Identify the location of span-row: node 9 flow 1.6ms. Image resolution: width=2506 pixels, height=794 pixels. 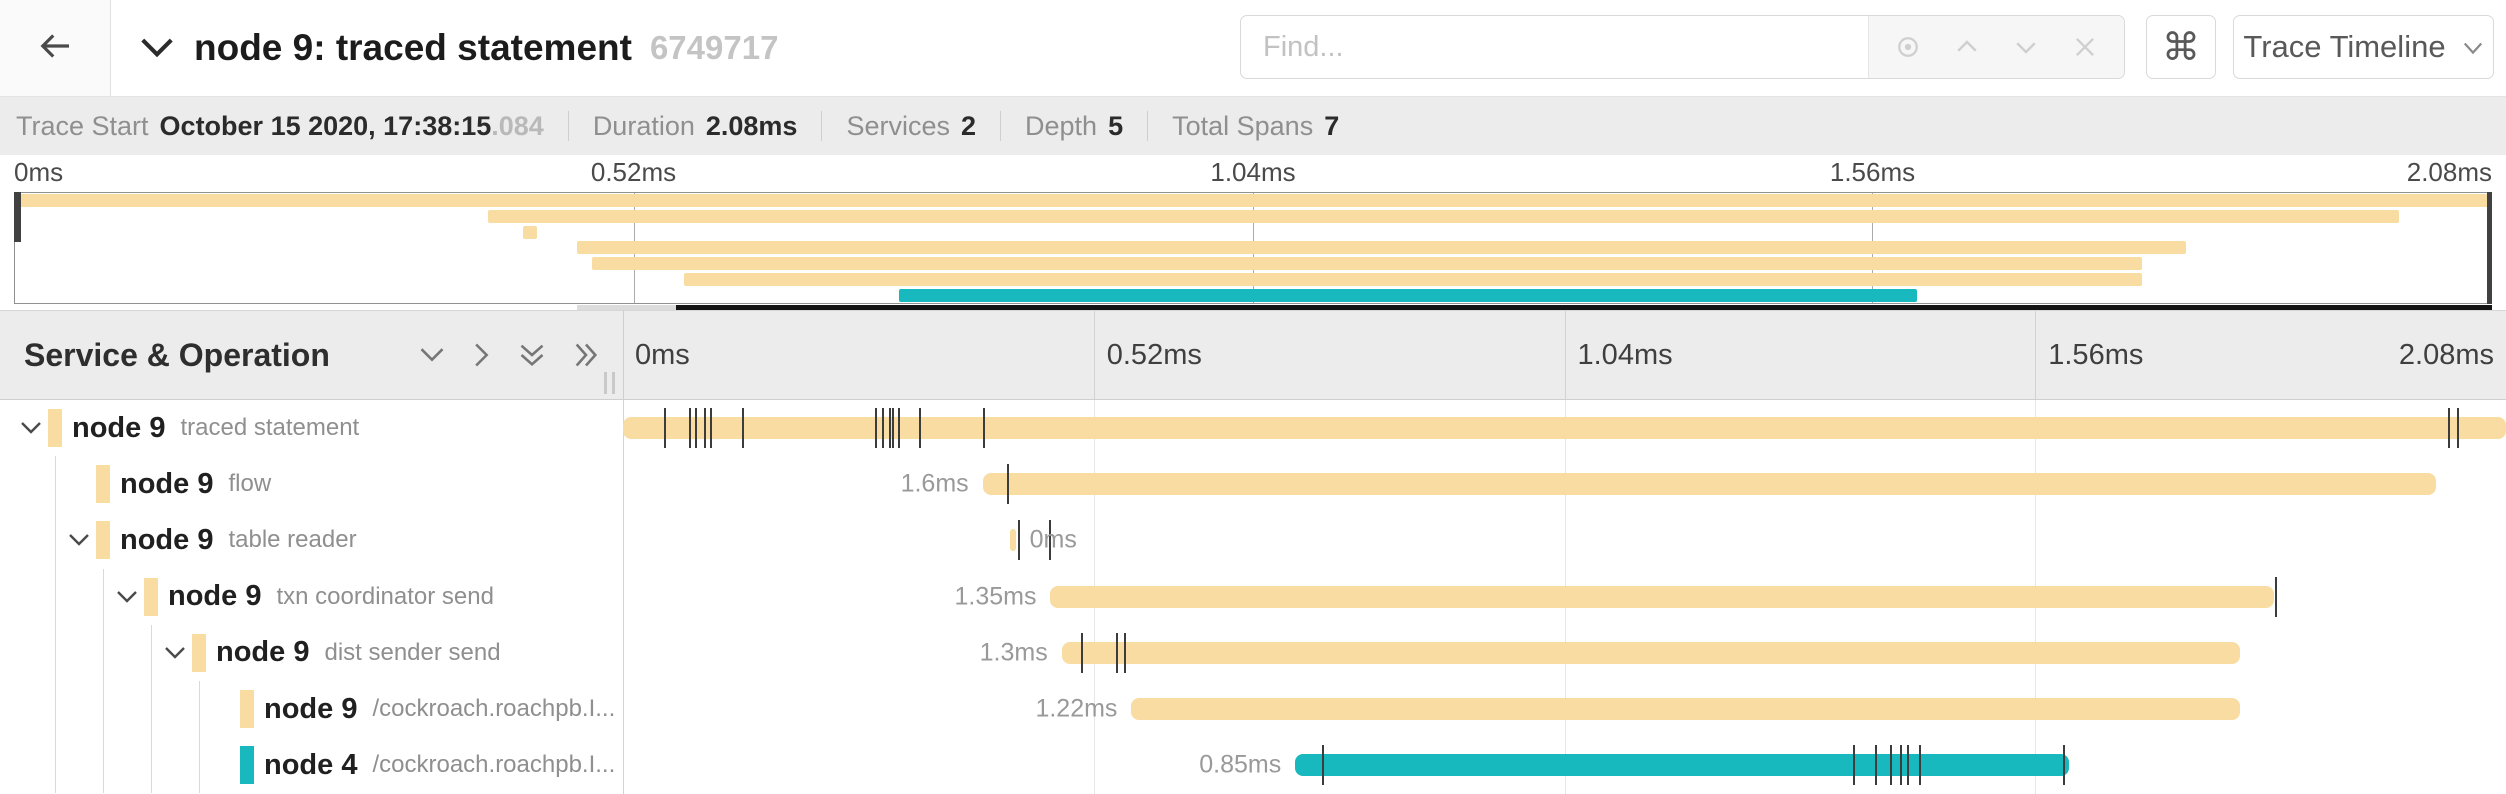
(1253, 484).